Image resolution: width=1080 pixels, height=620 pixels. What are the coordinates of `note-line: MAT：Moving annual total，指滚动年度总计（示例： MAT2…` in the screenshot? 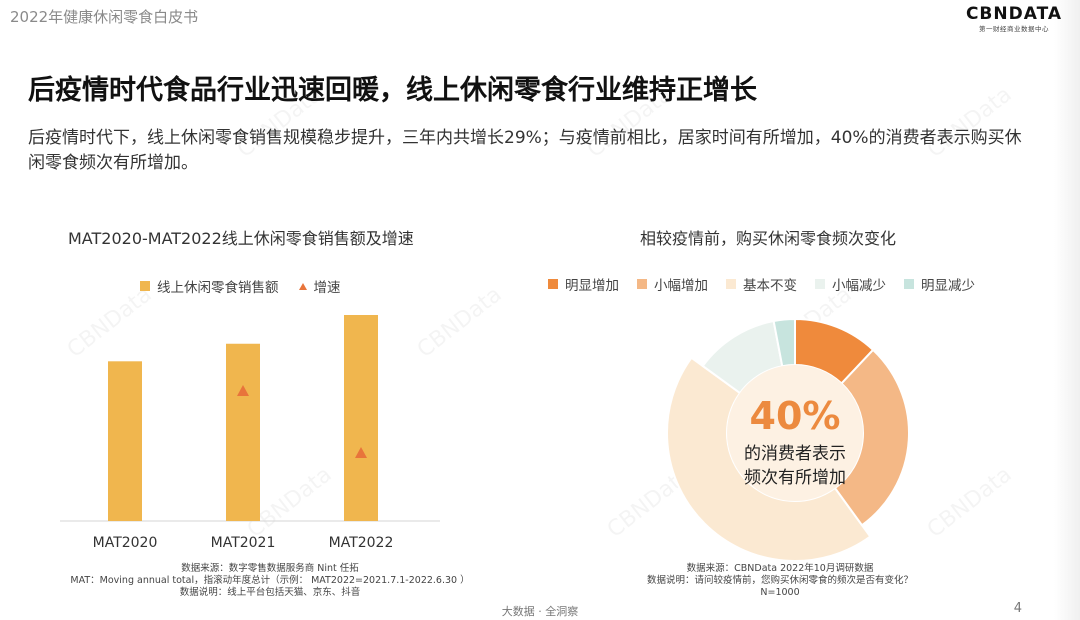 It's located at (270, 580).